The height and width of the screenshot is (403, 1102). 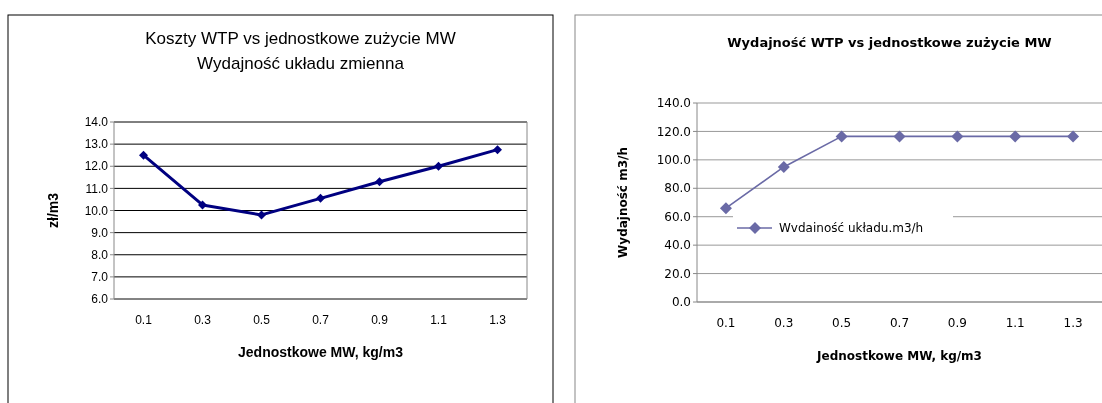 What do you see at coordinates (673, 103) in the screenshot?
I see `y-tick-label: 140.0` at bounding box center [673, 103].